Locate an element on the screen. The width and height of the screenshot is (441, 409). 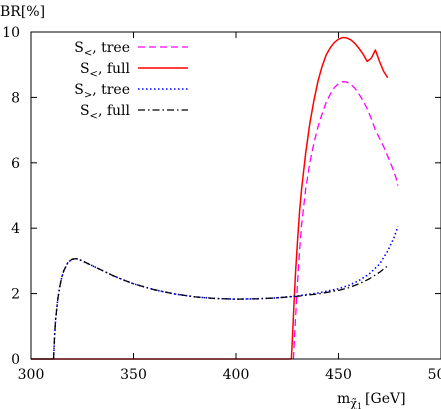
x-axis-title-sub: χ̃ is located at coordinates (353, 403).